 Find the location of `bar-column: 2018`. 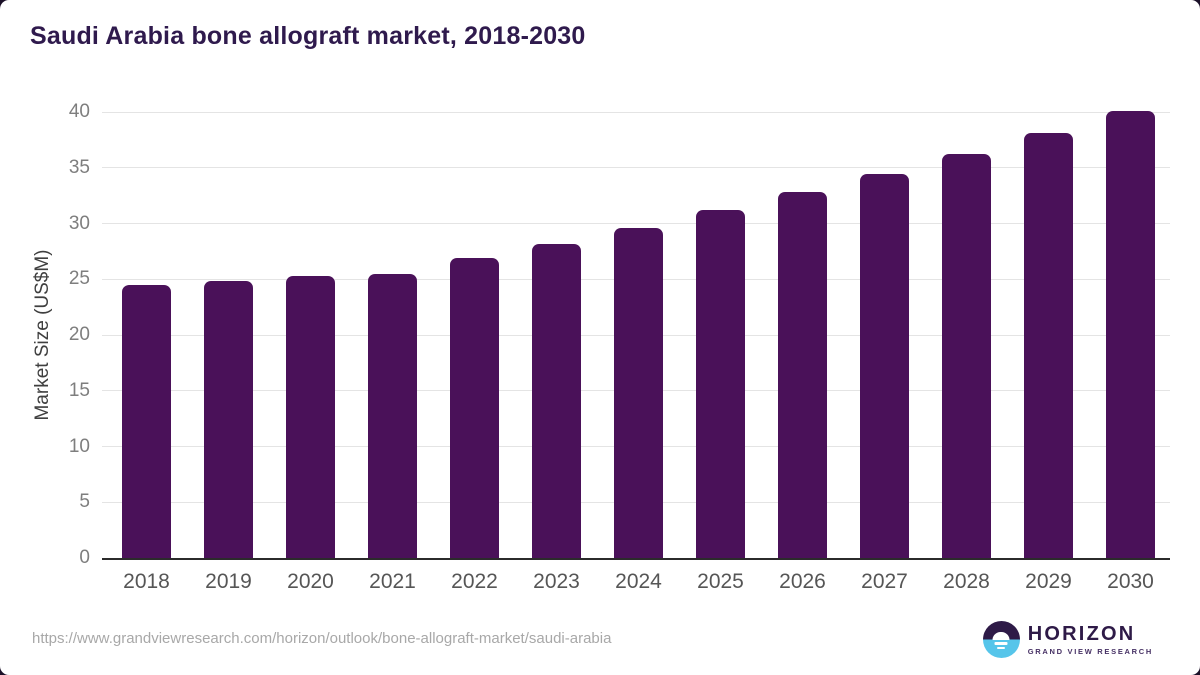

bar-column: 2018 is located at coordinates (146, 352).